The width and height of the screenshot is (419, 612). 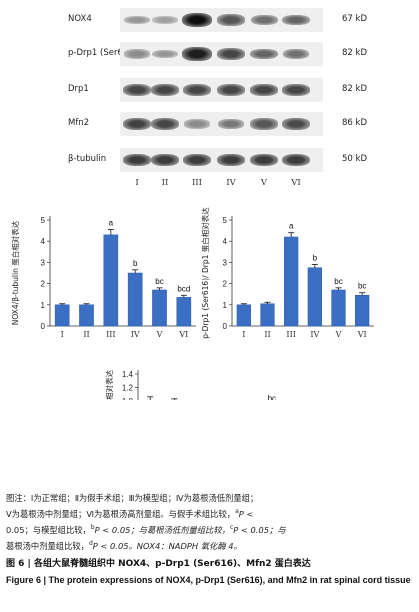 What do you see at coordinates (354, 123) in the screenshot?
I see `blot-kd-3: 86 kD` at bounding box center [354, 123].